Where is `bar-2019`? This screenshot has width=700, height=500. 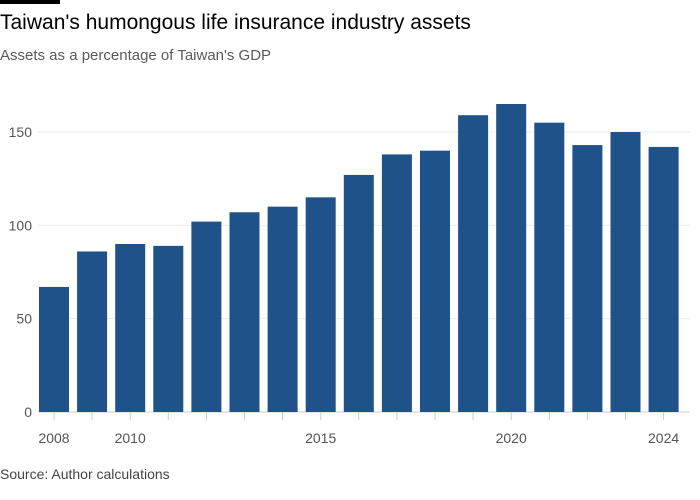 bar-2019 is located at coordinates (473, 263).